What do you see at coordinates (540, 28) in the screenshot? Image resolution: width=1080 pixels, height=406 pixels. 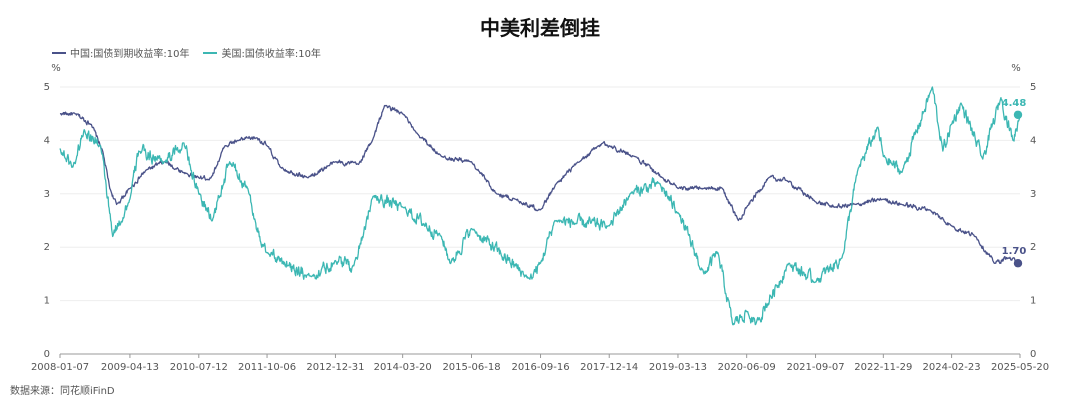 I see `chart-title: 中美利差倒挂` at bounding box center [540, 28].